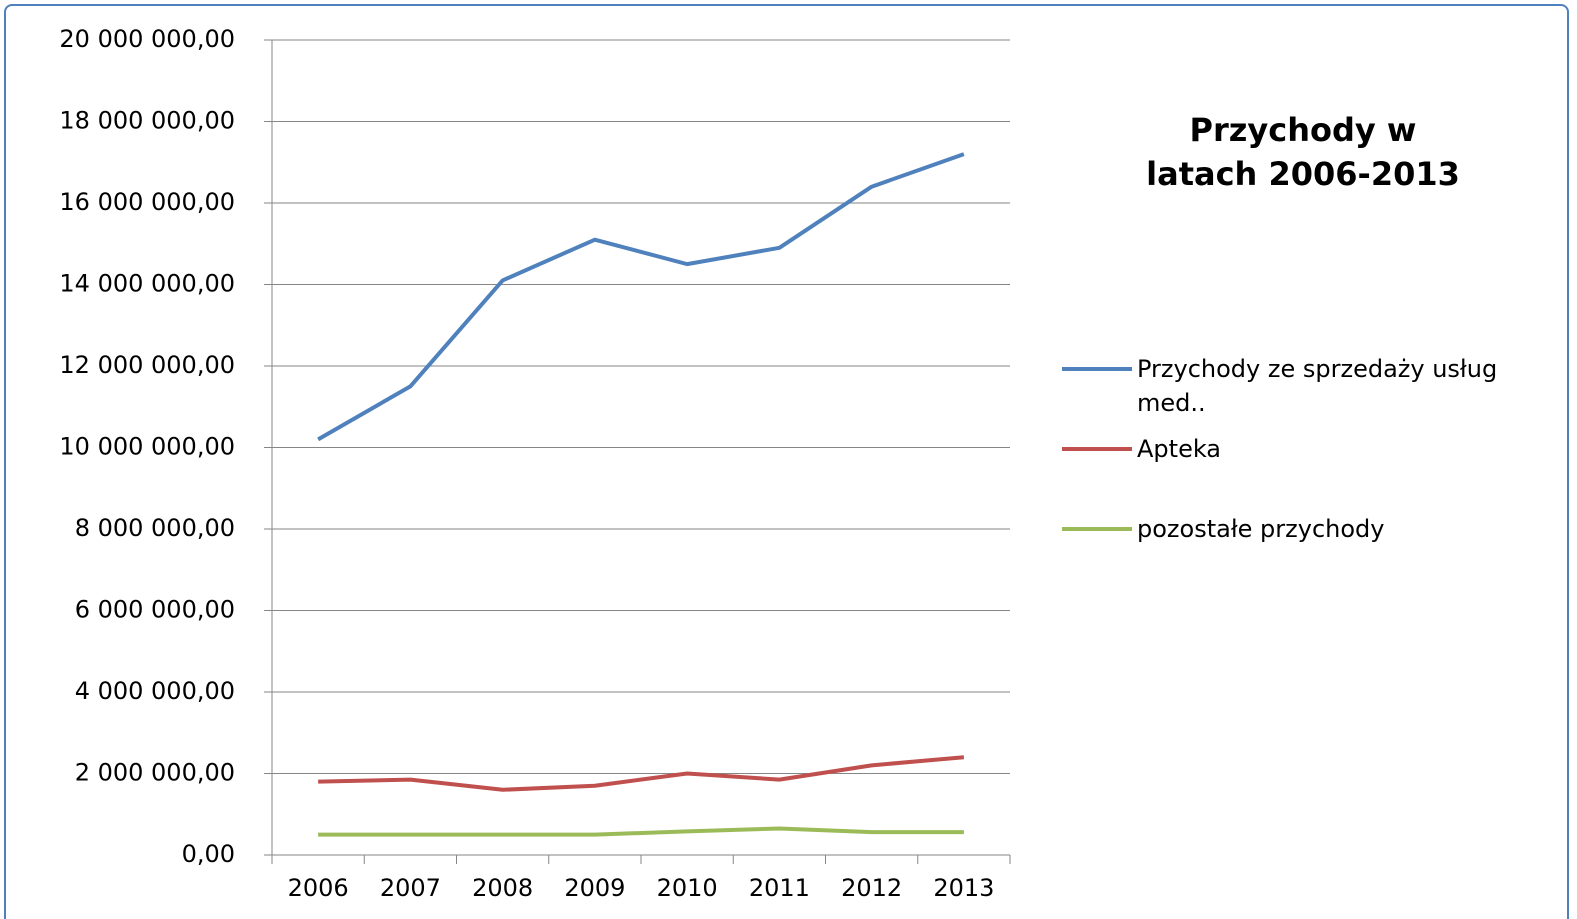 Image resolution: width=1577 pixels, height=919 pixels. I want to click on x-tick-label: 2007, so click(410, 888).